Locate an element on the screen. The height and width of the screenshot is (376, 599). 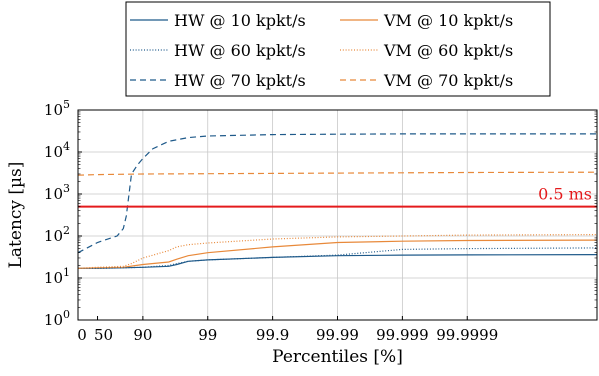
y-tick-exponent: 0 is located at coordinates (66, 314).